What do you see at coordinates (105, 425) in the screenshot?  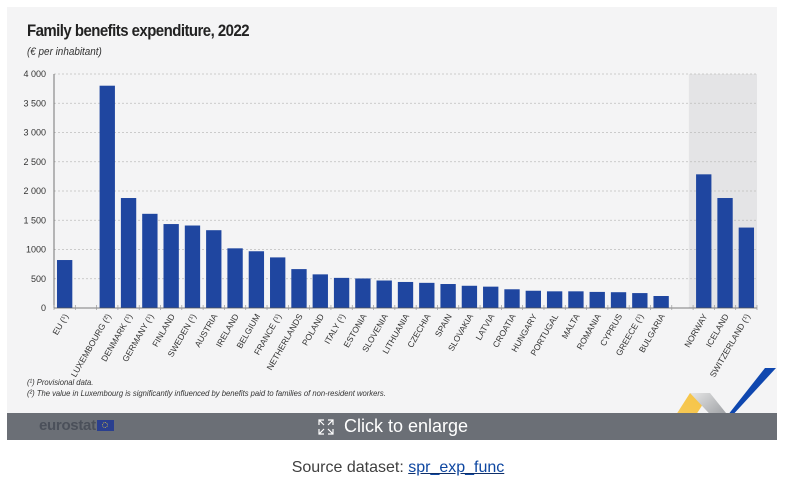 I see `eu-flag-icon` at bounding box center [105, 425].